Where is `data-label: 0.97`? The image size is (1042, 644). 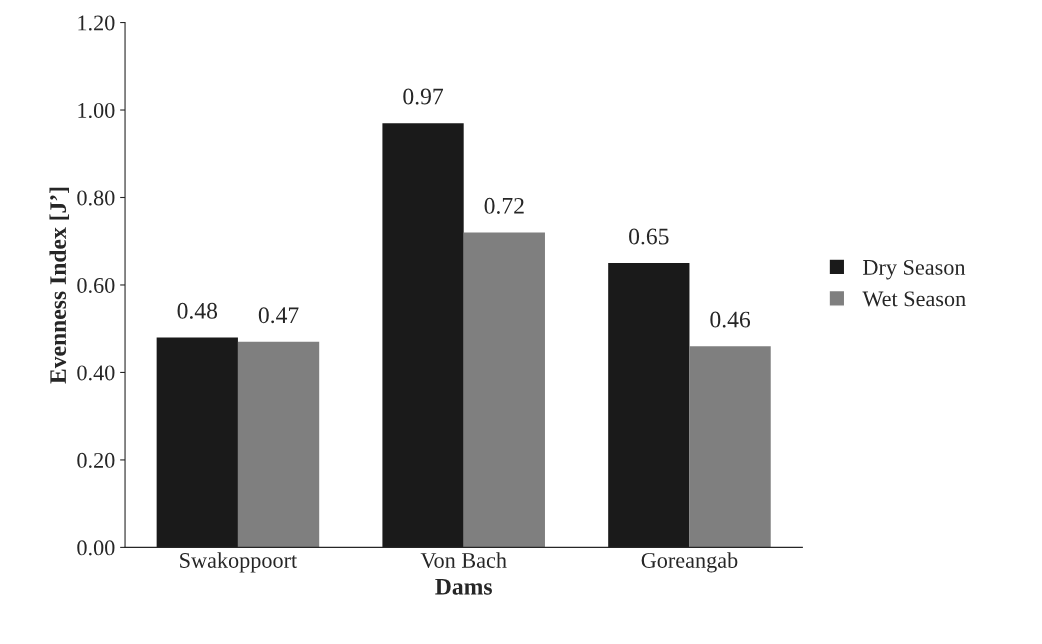
data-label: 0.97 is located at coordinates (423, 96).